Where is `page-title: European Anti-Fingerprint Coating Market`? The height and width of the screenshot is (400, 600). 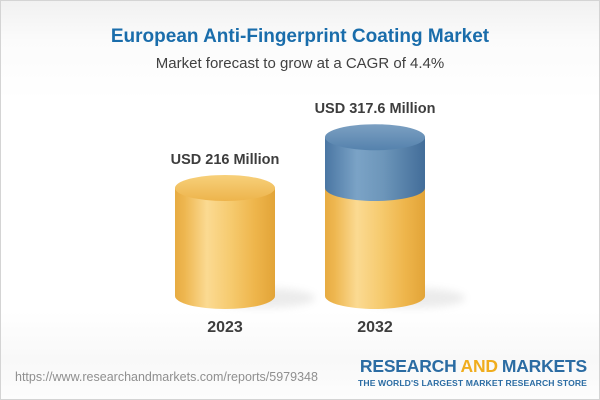
page-title: European Anti-Fingerprint Coating Market is located at coordinates (300, 36).